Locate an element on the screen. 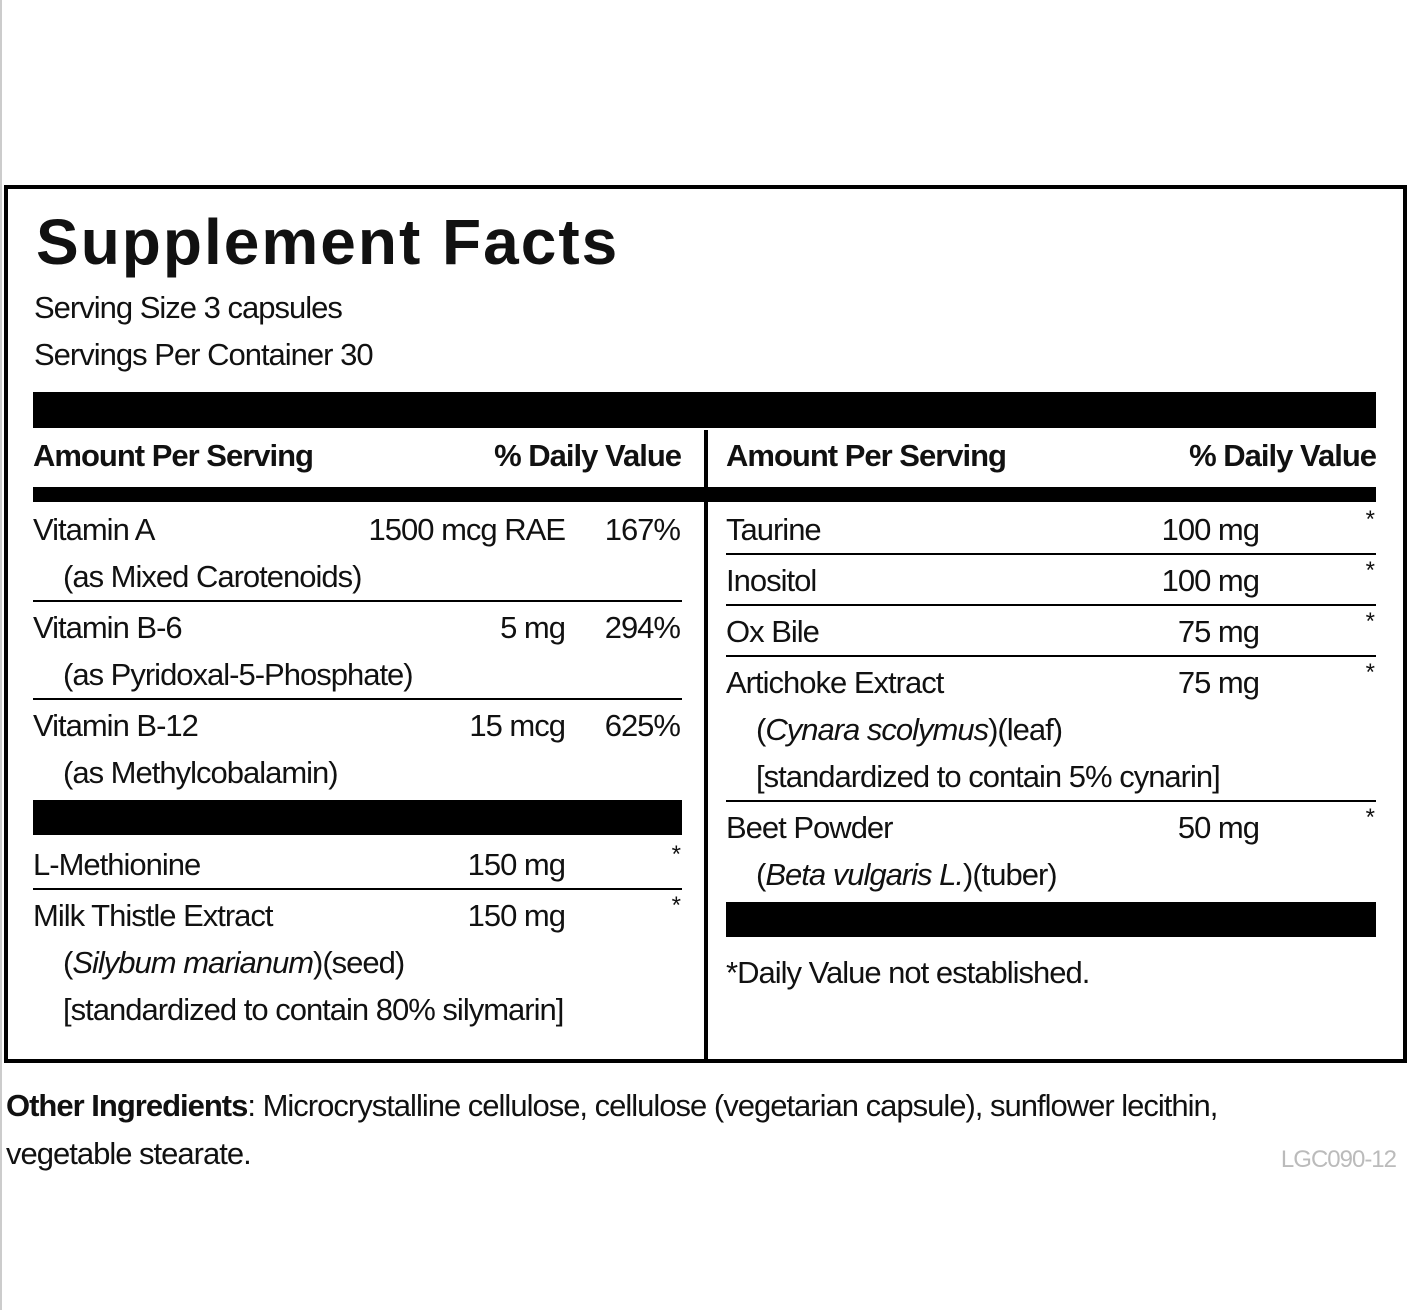 The image size is (1410, 1310). amount: 5 mg is located at coordinates (533, 627).